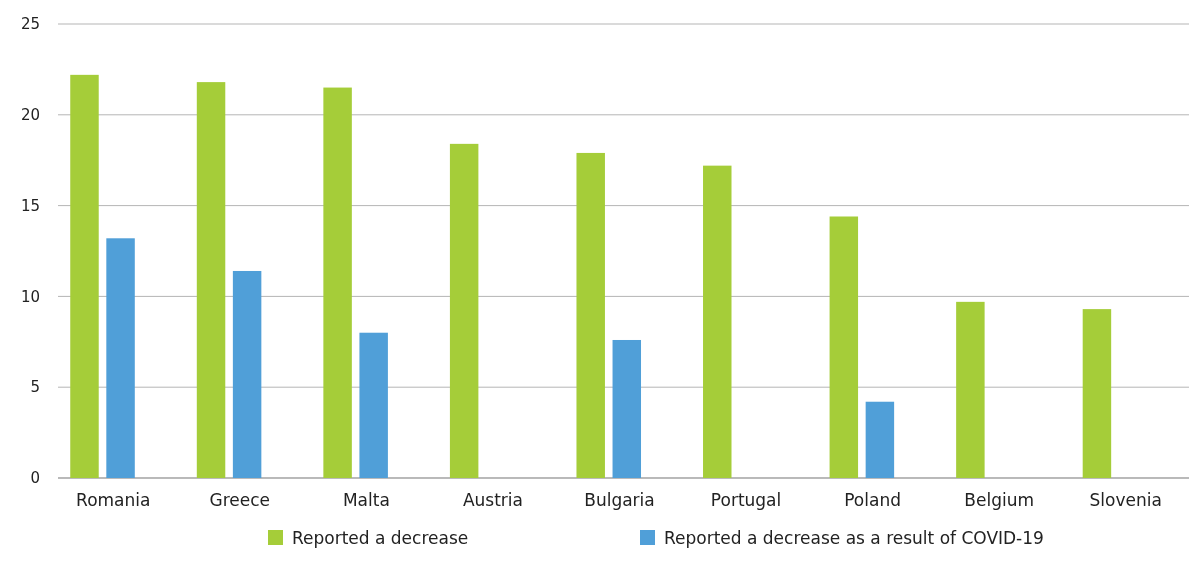 This screenshot has width=1203, height=568. What do you see at coordinates (492, 500) in the screenshot?
I see `x-tick-label: Austria` at bounding box center [492, 500].